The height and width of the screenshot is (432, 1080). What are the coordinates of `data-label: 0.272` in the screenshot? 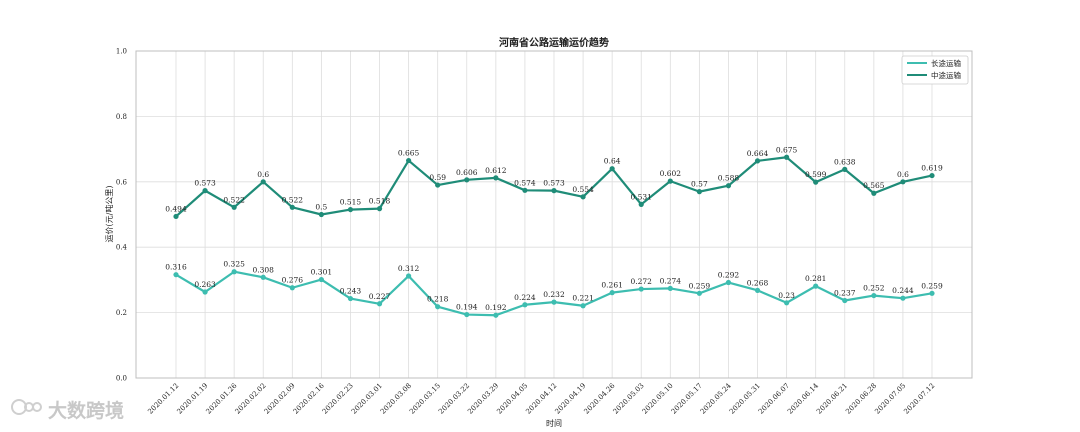 It's located at (641, 281).